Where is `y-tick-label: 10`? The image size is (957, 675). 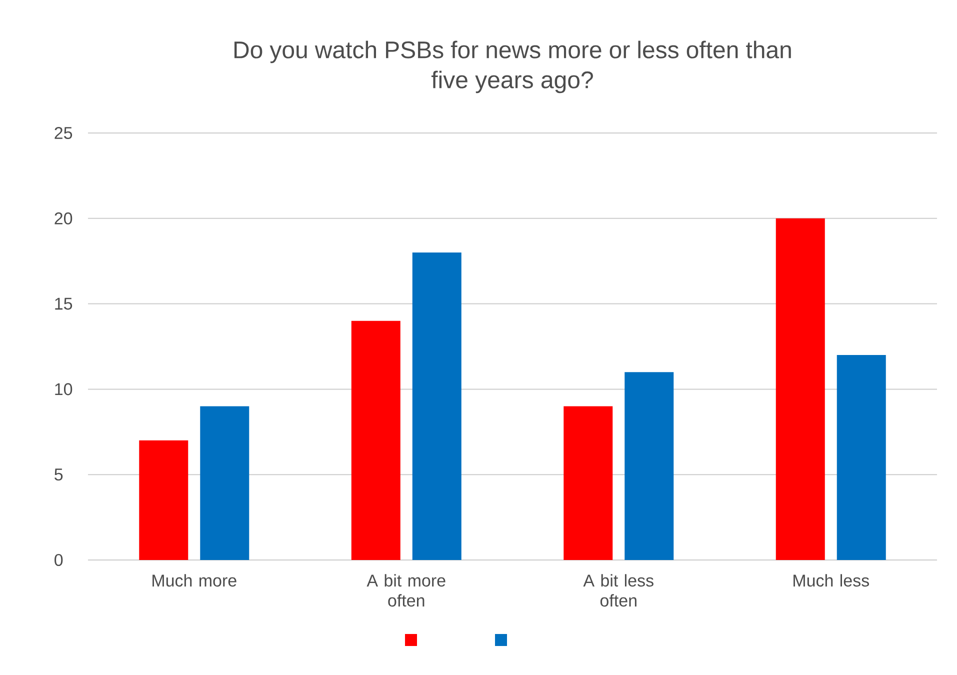
y-tick-label: 10 is located at coordinates (63, 389).